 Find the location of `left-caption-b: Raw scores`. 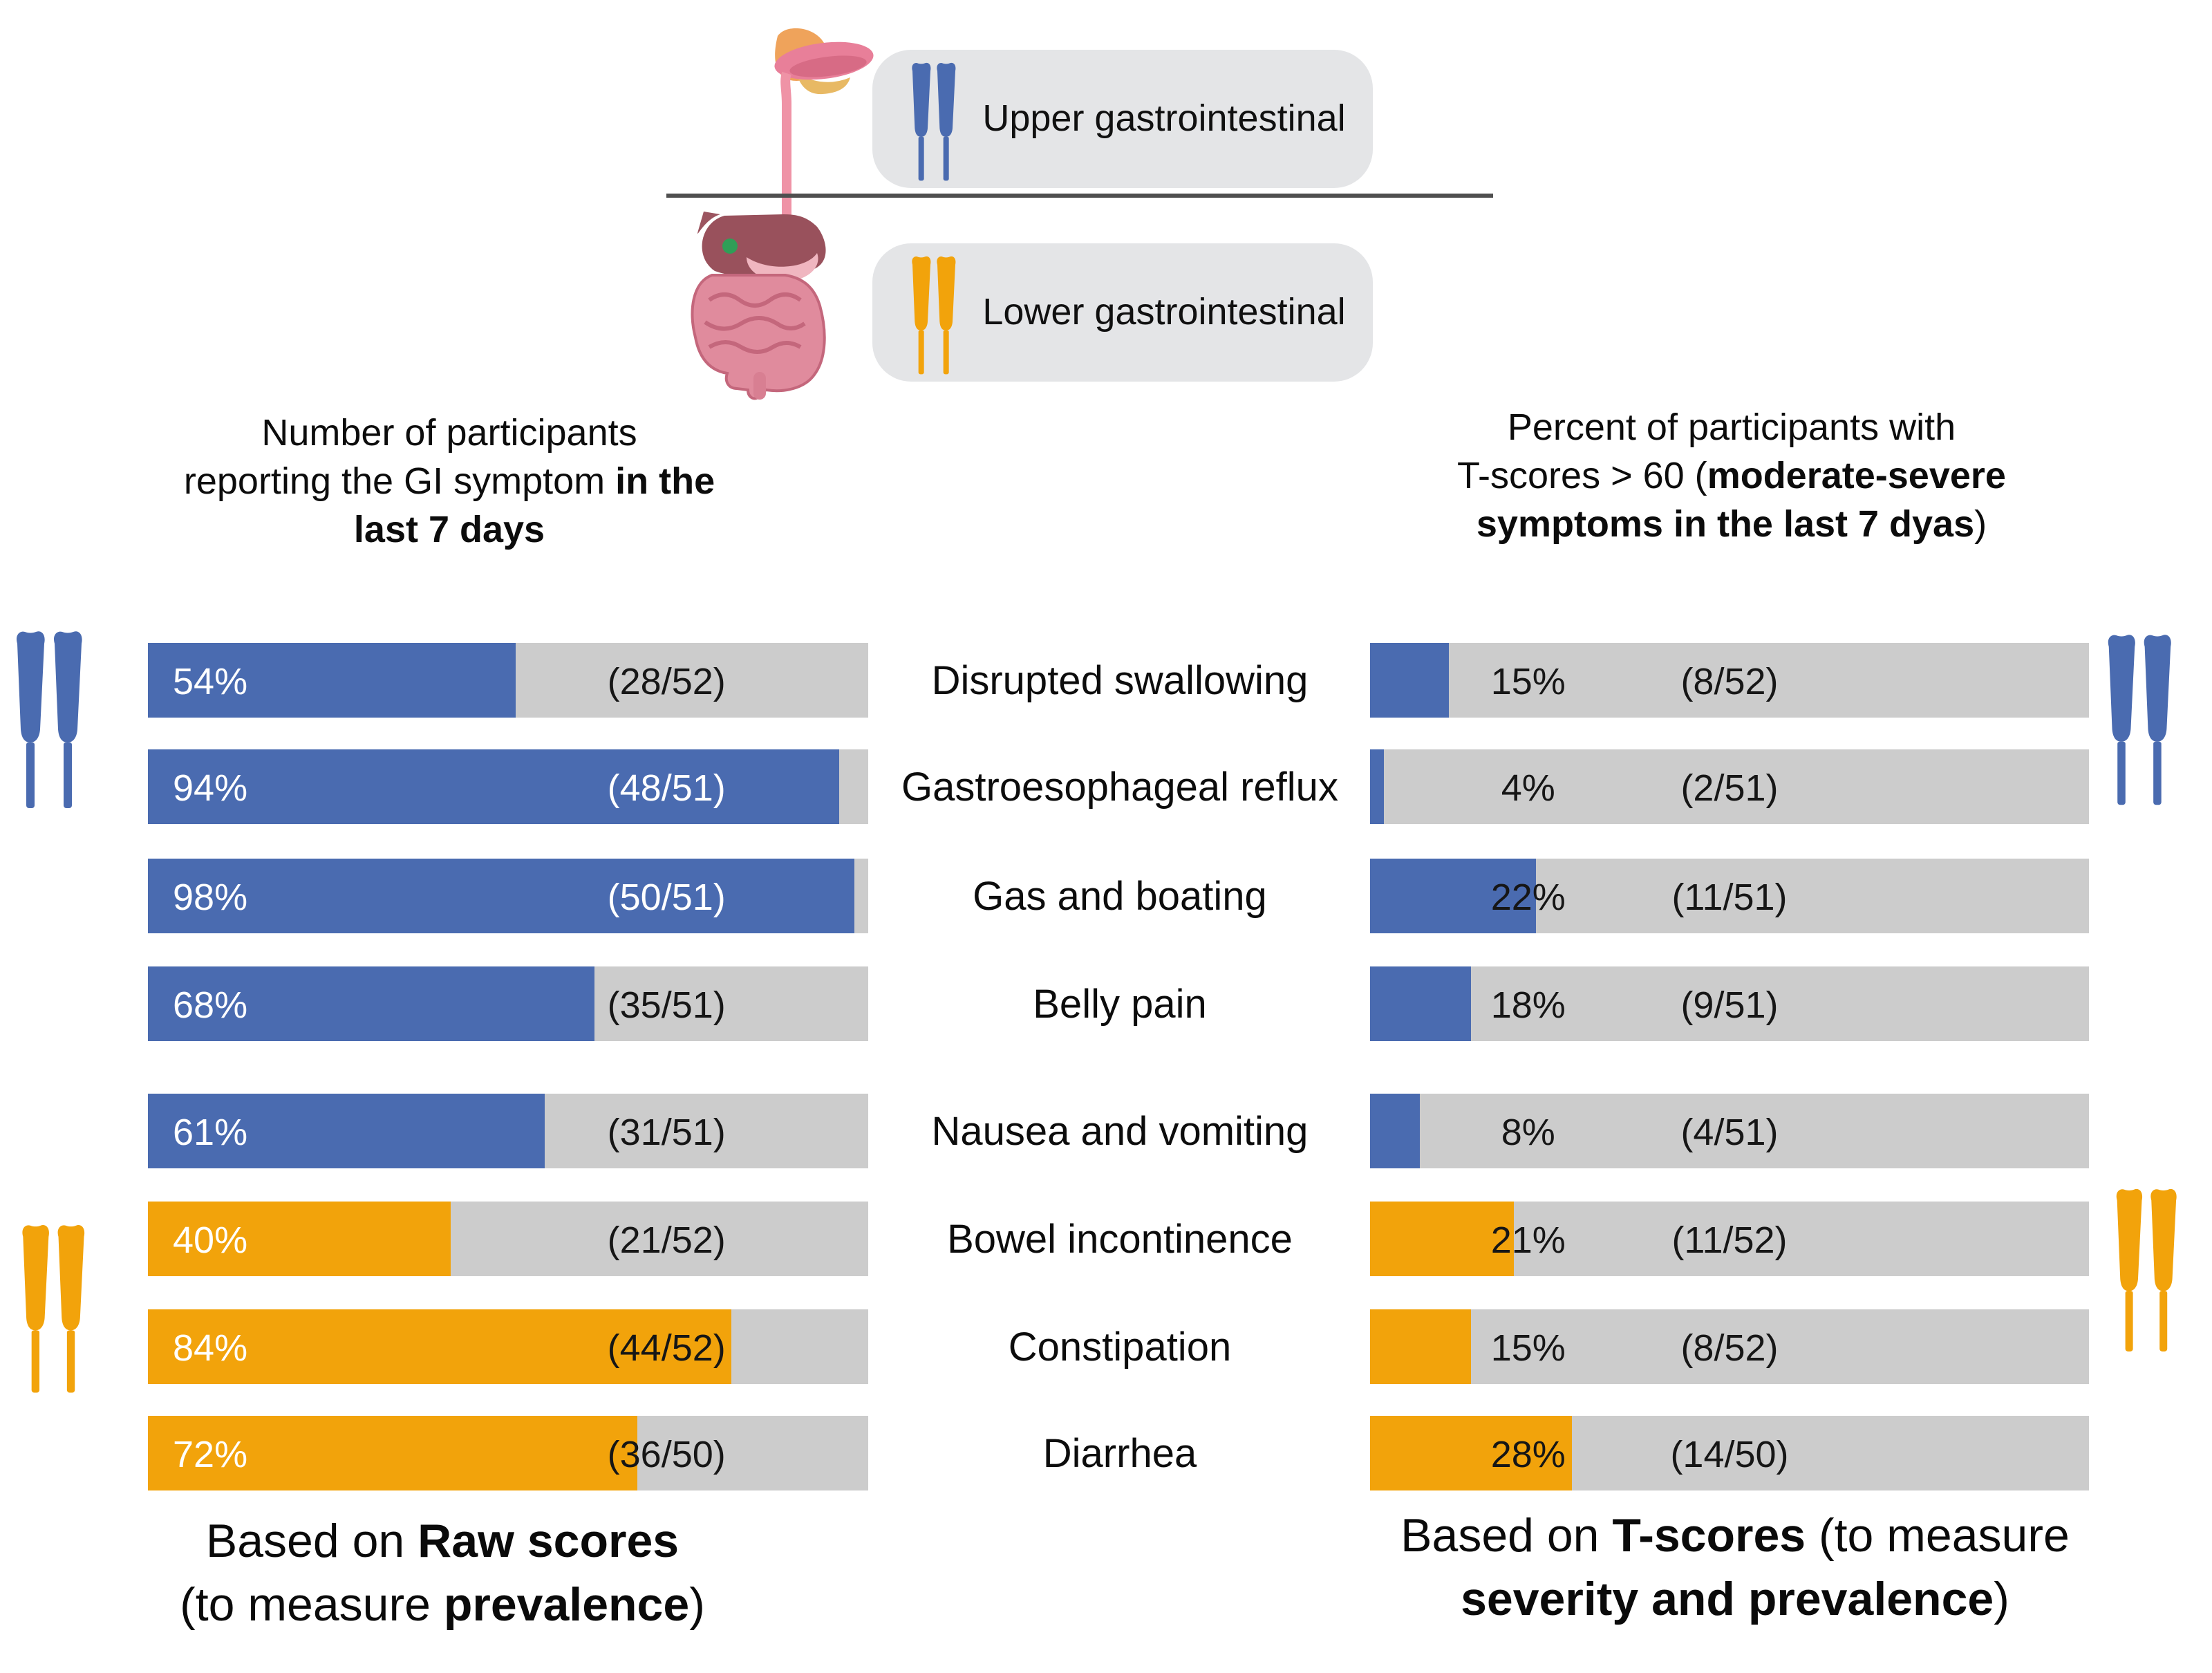

left-caption-b: Raw scores is located at coordinates (548, 1542).